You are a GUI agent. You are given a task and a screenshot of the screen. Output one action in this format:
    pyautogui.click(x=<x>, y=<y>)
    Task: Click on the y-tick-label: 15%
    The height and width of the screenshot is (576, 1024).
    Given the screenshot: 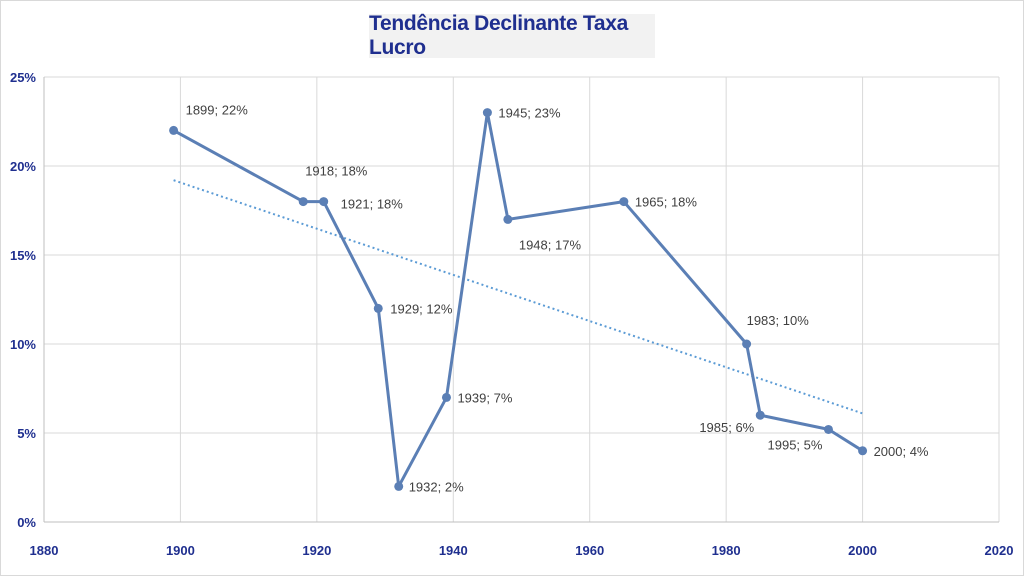 What is the action you would take?
    pyautogui.click(x=23, y=255)
    